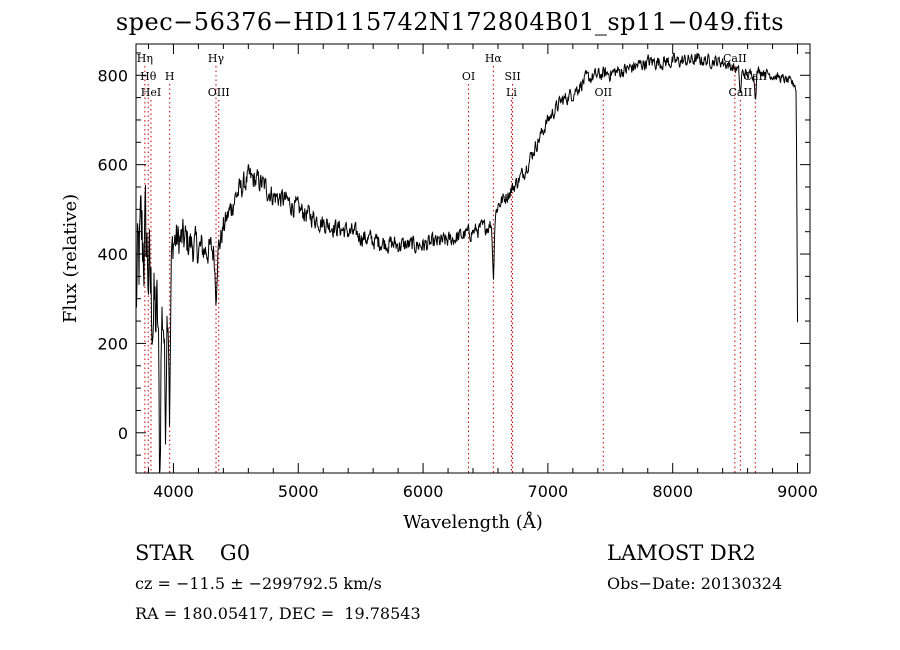 Image resolution: width=900 pixels, height=650 pixels. What do you see at coordinates (258, 583) in the screenshot?
I see `redshift-readout: cz = −11.5 ± −299792.5 km/s` at bounding box center [258, 583].